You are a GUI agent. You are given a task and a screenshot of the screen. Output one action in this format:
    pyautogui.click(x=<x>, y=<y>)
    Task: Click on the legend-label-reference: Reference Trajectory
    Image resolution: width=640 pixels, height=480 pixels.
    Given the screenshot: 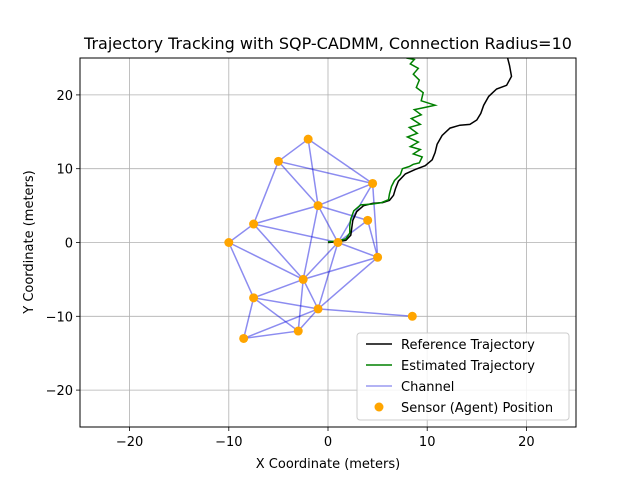 What is the action you would take?
    pyautogui.click(x=468, y=345)
    